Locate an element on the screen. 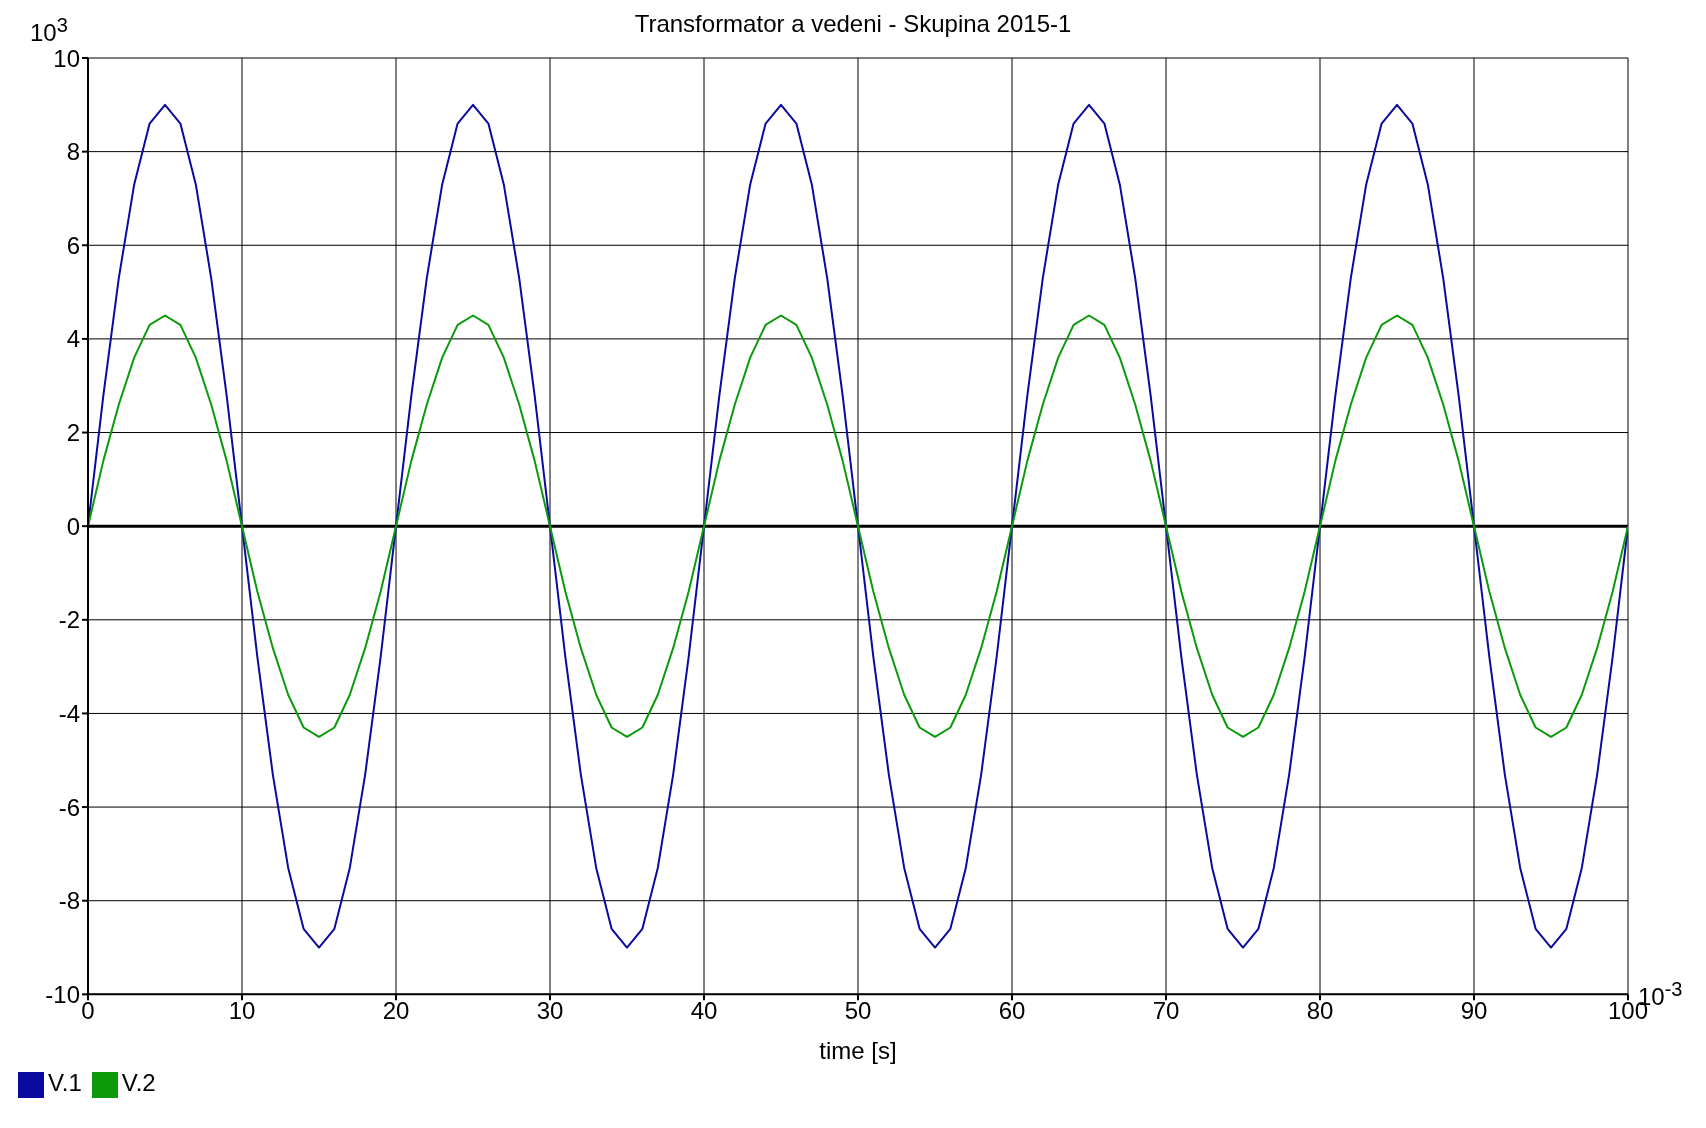 The height and width of the screenshot is (1128, 1706). x-axis-title: time [s] is located at coordinates (858, 1051).